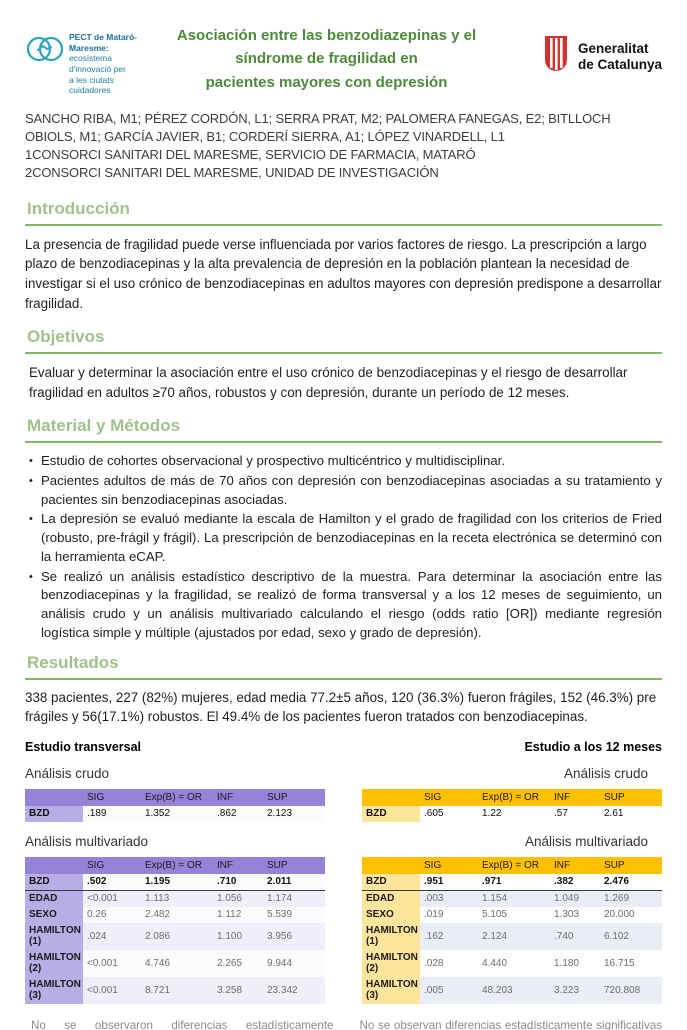 Image resolution: width=687 pixels, height=1030 pixels. Describe the element at coordinates (391, 898) in the screenshot. I see `row-label: EDAD` at that location.